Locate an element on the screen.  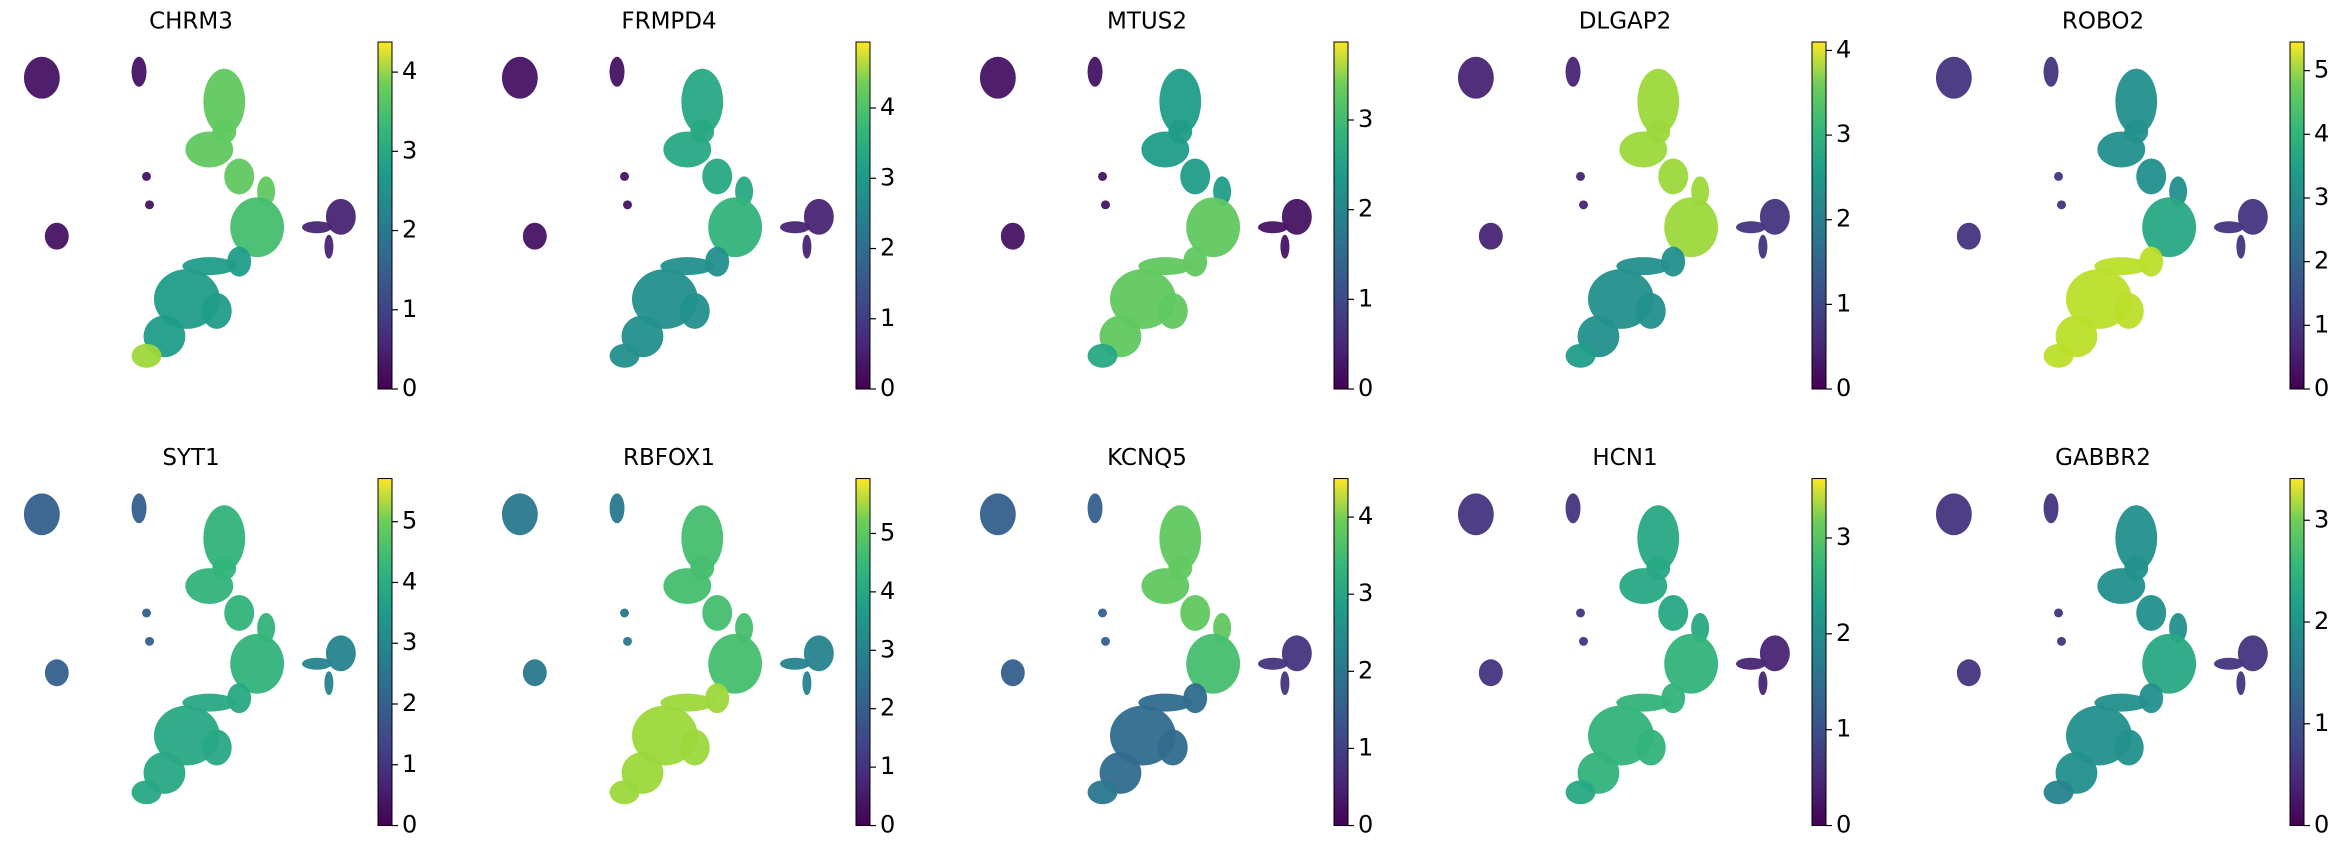
panel-title: GABBR2 is located at coordinates (2103, 458).